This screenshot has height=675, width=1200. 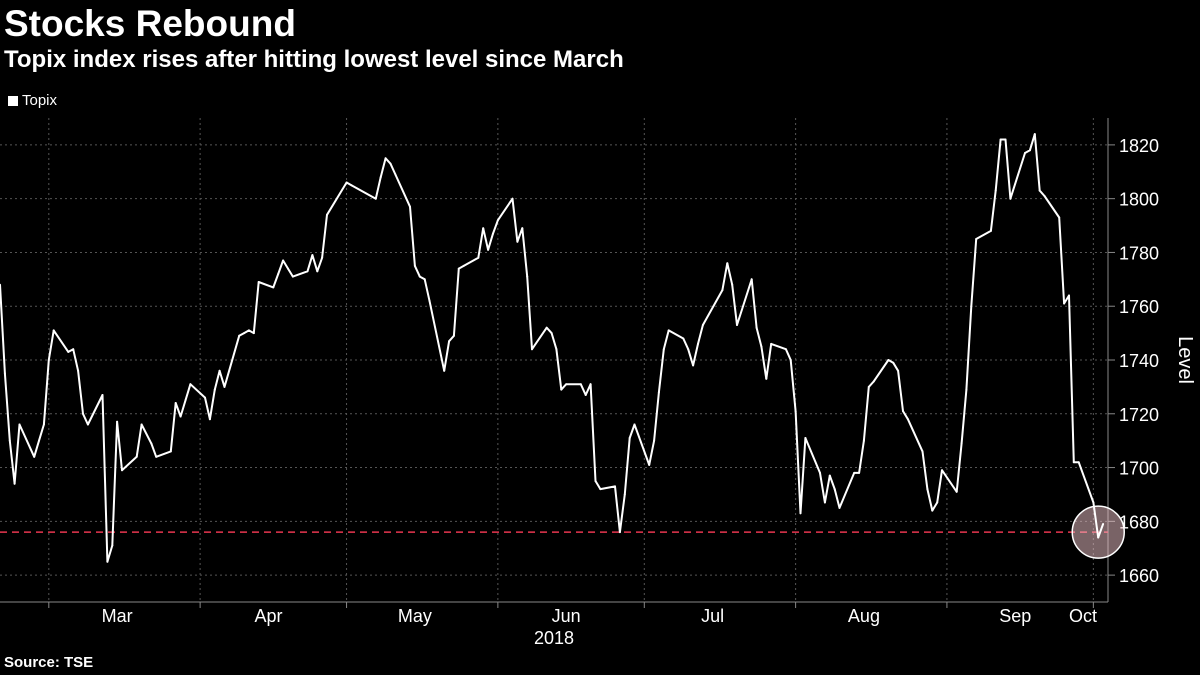 What do you see at coordinates (415, 616) in the screenshot?
I see `x-tick-label: May` at bounding box center [415, 616].